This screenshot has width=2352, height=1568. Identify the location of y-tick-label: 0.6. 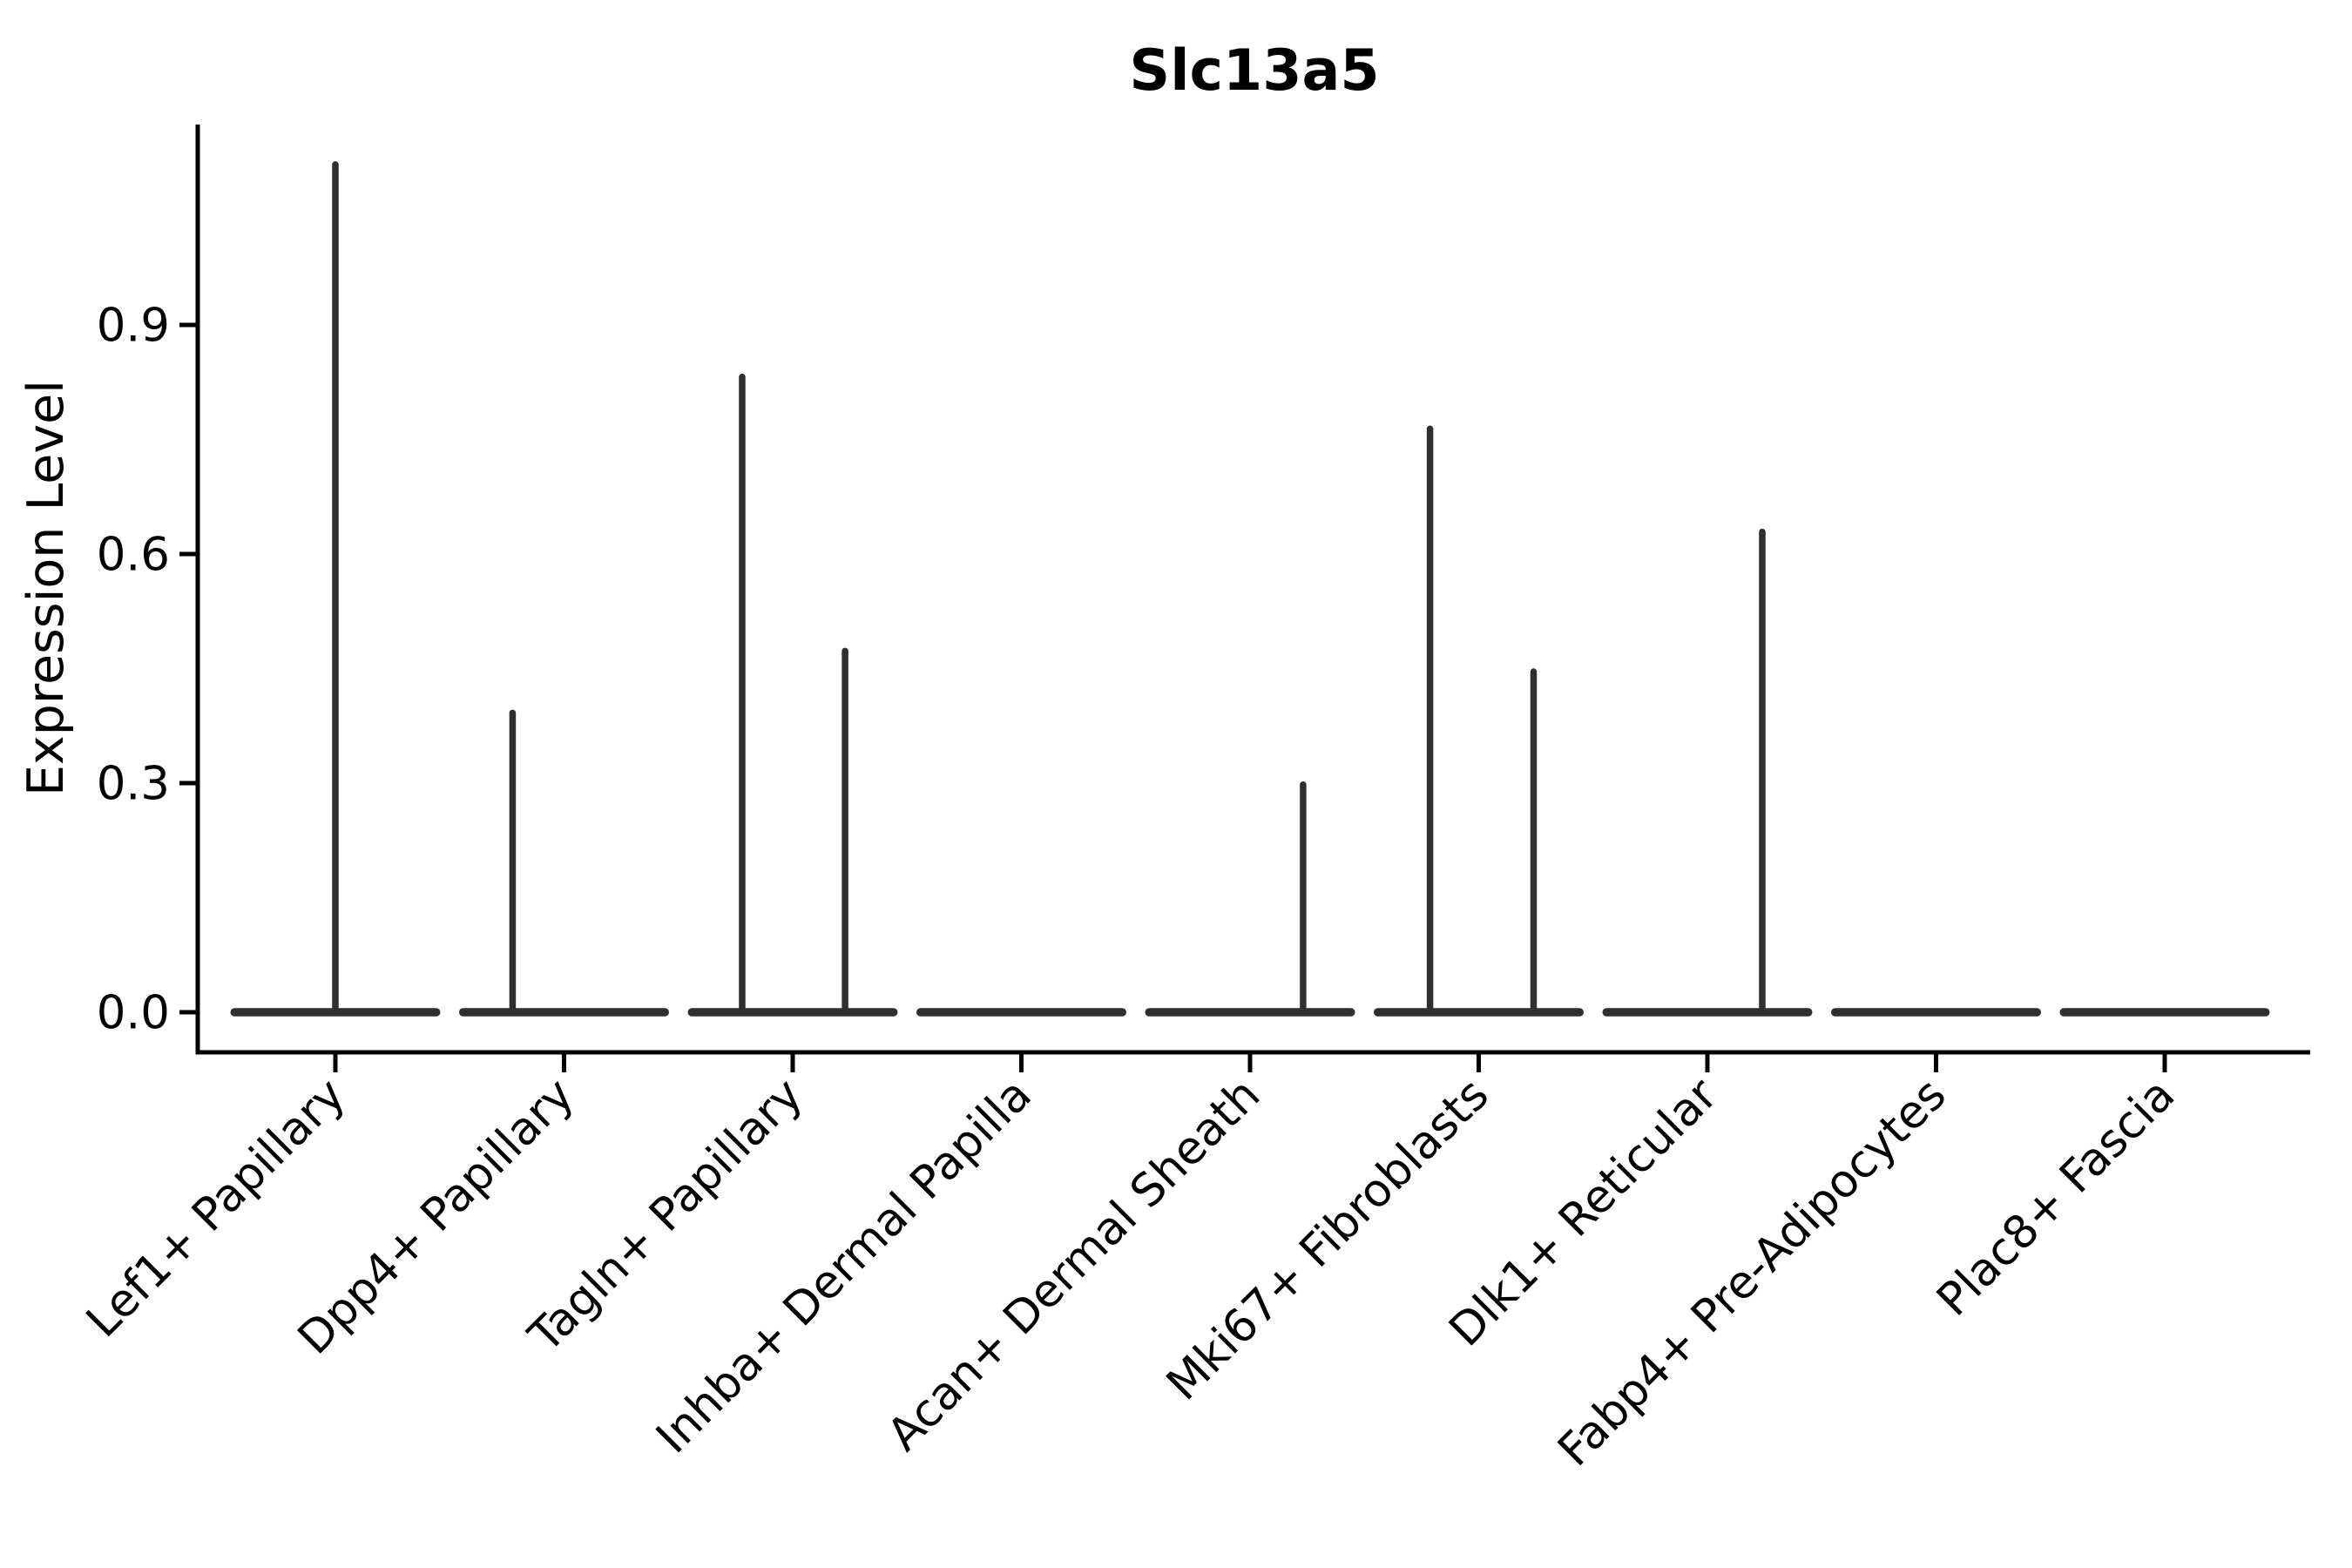
(134, 555).